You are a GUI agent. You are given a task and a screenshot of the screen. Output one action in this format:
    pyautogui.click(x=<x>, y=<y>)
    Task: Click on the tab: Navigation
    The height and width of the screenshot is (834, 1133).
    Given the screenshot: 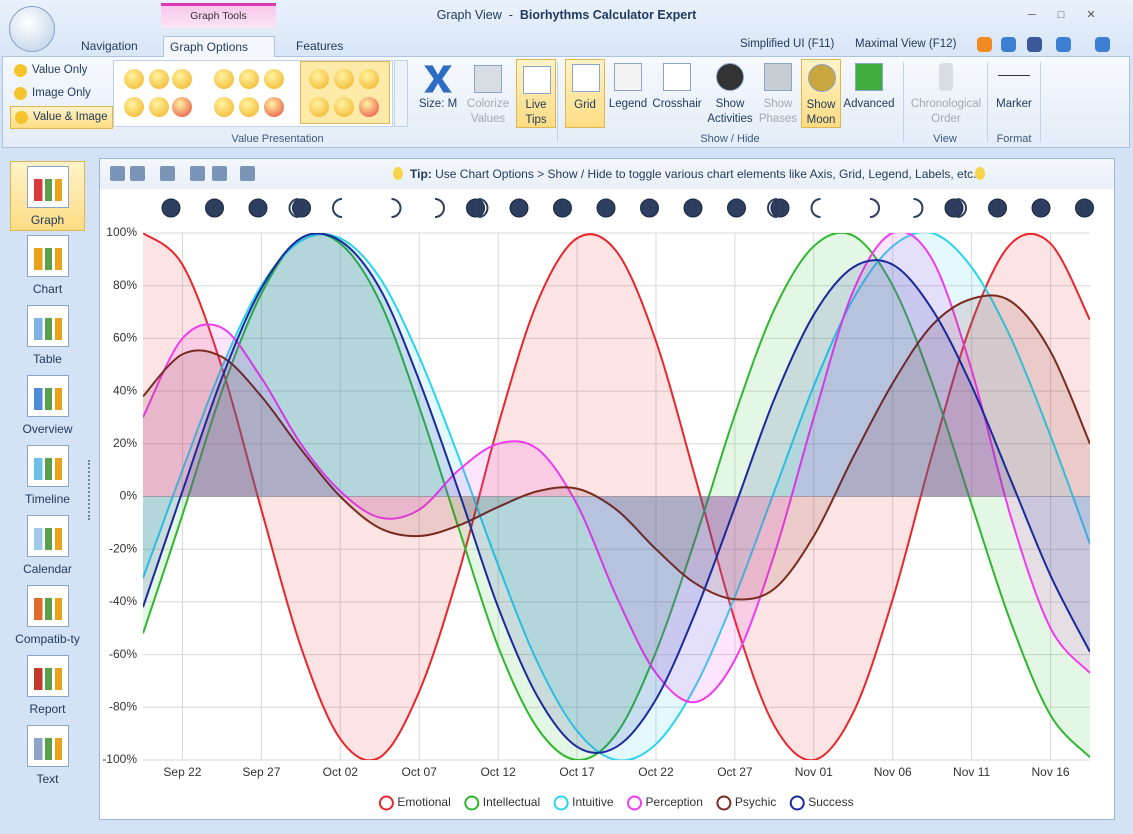 What is the action you would take?
    pyautogui.click(x=109, y=46)
    